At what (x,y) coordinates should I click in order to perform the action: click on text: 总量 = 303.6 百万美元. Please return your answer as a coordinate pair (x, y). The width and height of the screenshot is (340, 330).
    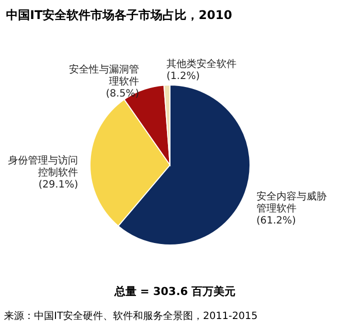
    Looking at the image, I should click on (174, 291).